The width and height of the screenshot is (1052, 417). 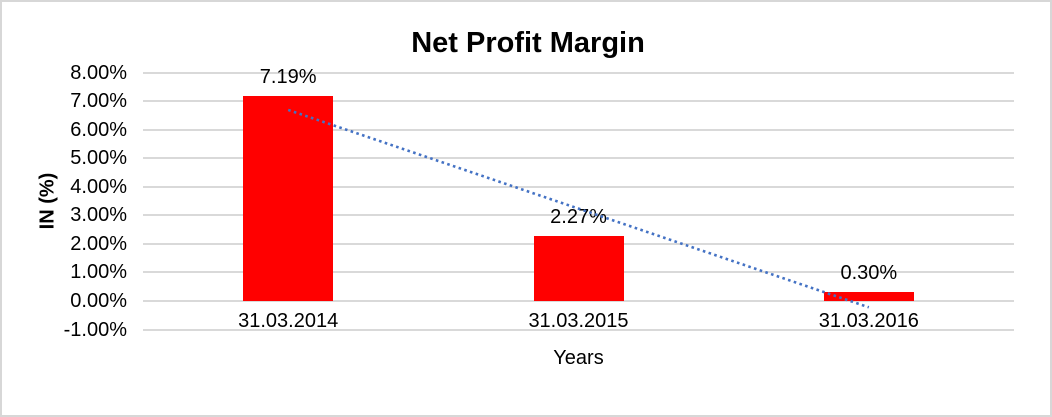 I want to click on y-tick-label: 0.00%, so click(x=98, y=301).